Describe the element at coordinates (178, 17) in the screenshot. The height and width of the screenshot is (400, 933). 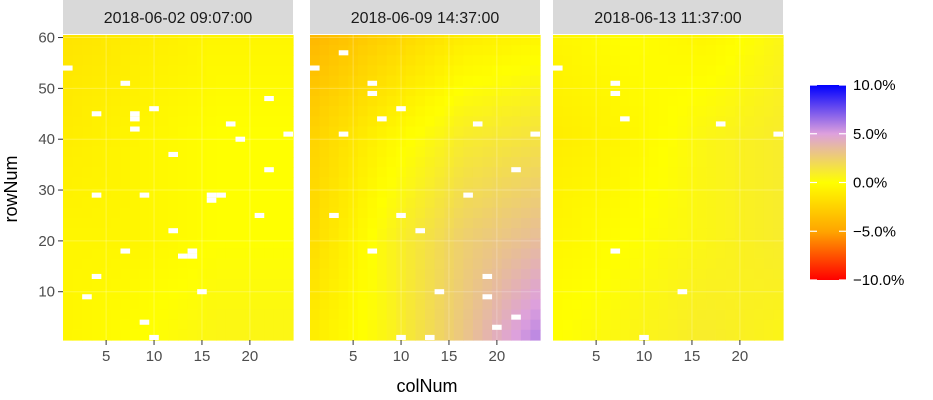
I see `facet-strip` at that location.